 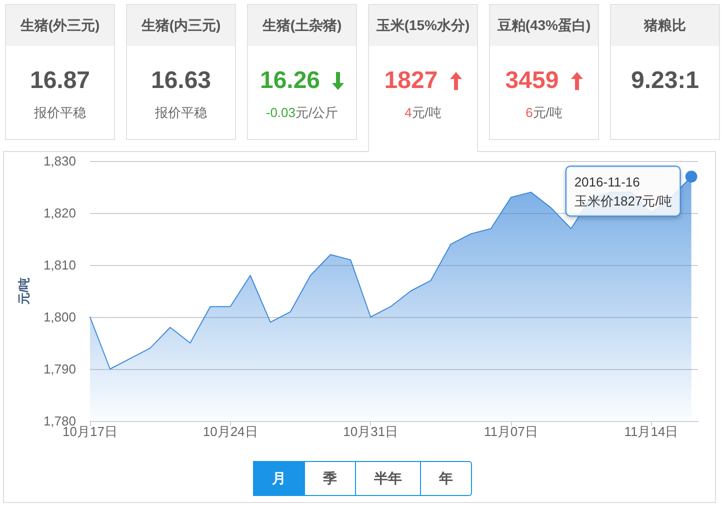 What do you see at coordinates (59, 265) in the screenshot?
I see `y-tick-label: 1,810` at bounding box center [59, 265].